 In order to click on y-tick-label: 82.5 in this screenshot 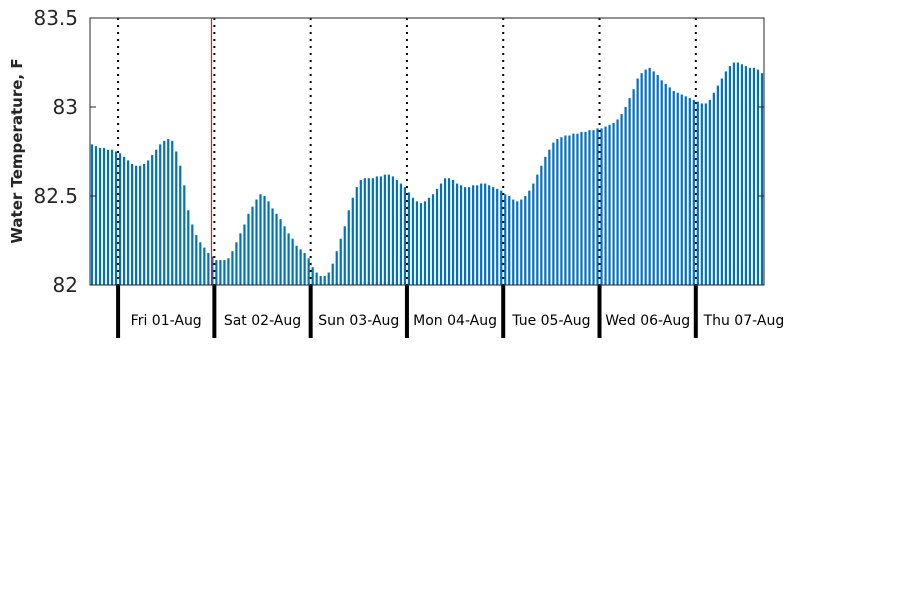, I will do `click(55, 196)`.